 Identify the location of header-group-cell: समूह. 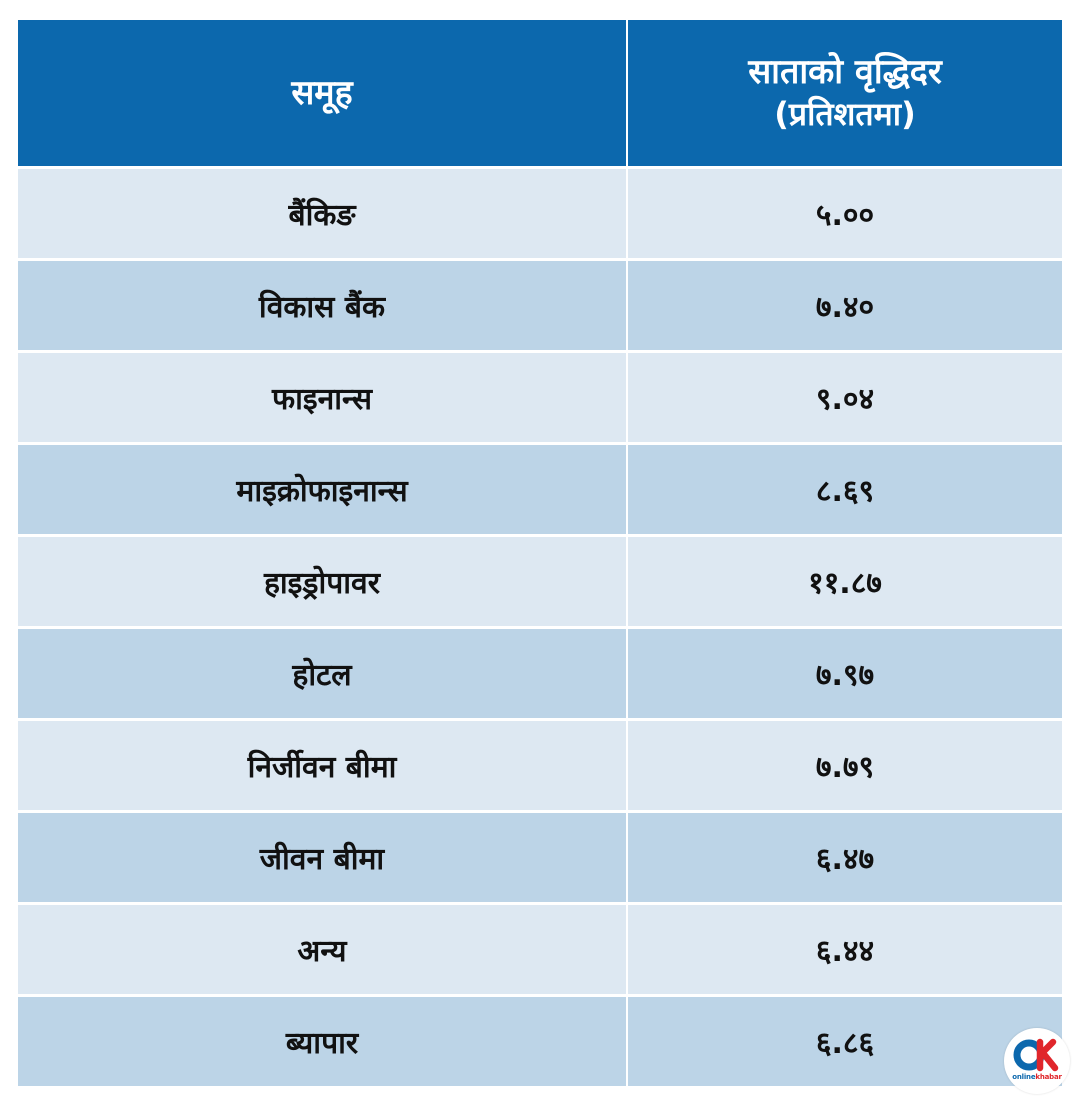
(322, 93).